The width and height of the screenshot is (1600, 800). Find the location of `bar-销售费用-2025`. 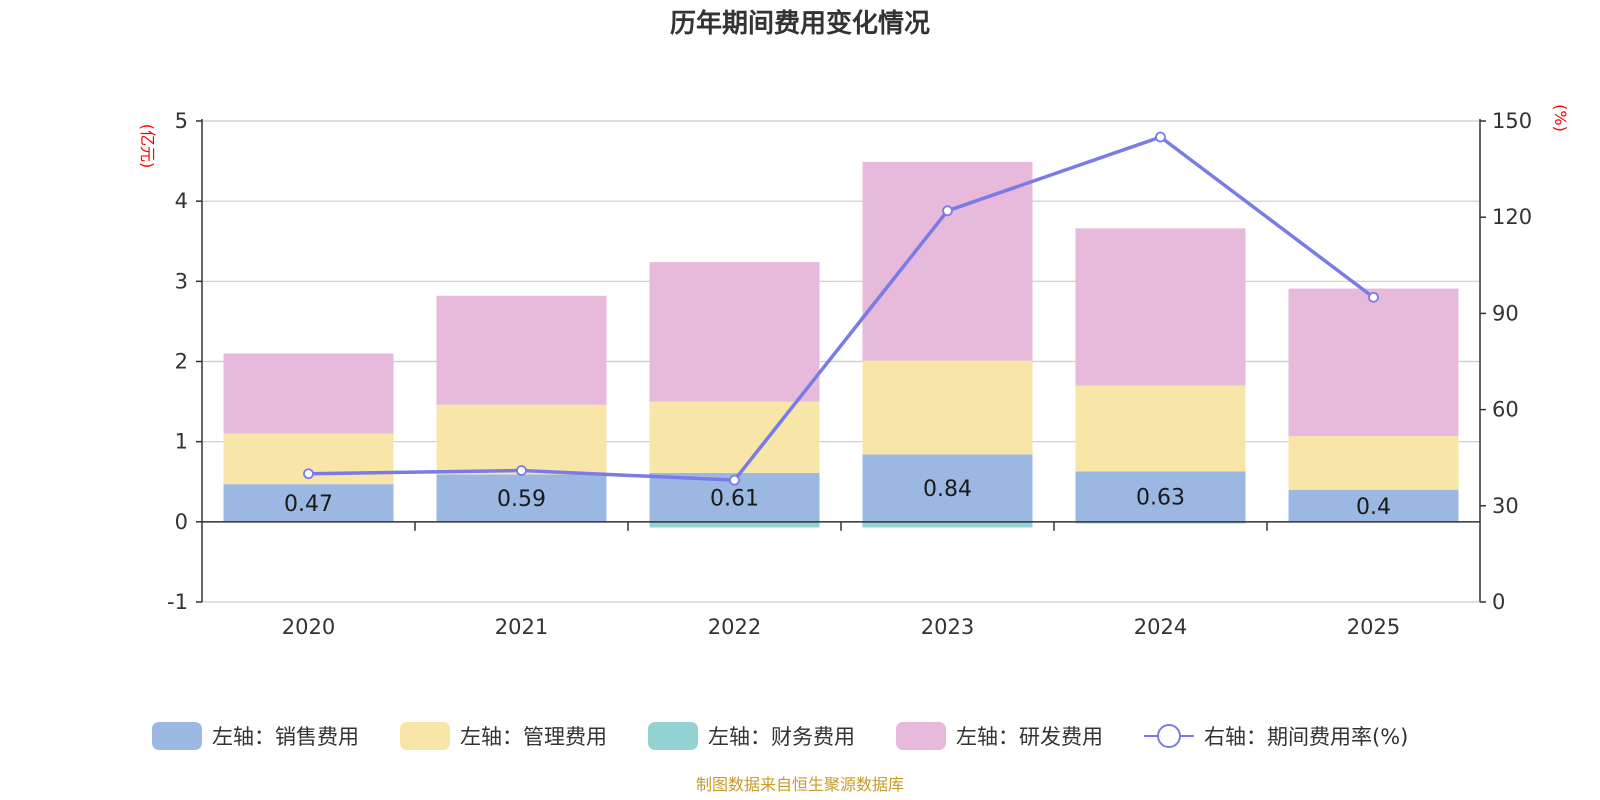

bar-销售费用-2025 is located at coordinates (1373, 505).